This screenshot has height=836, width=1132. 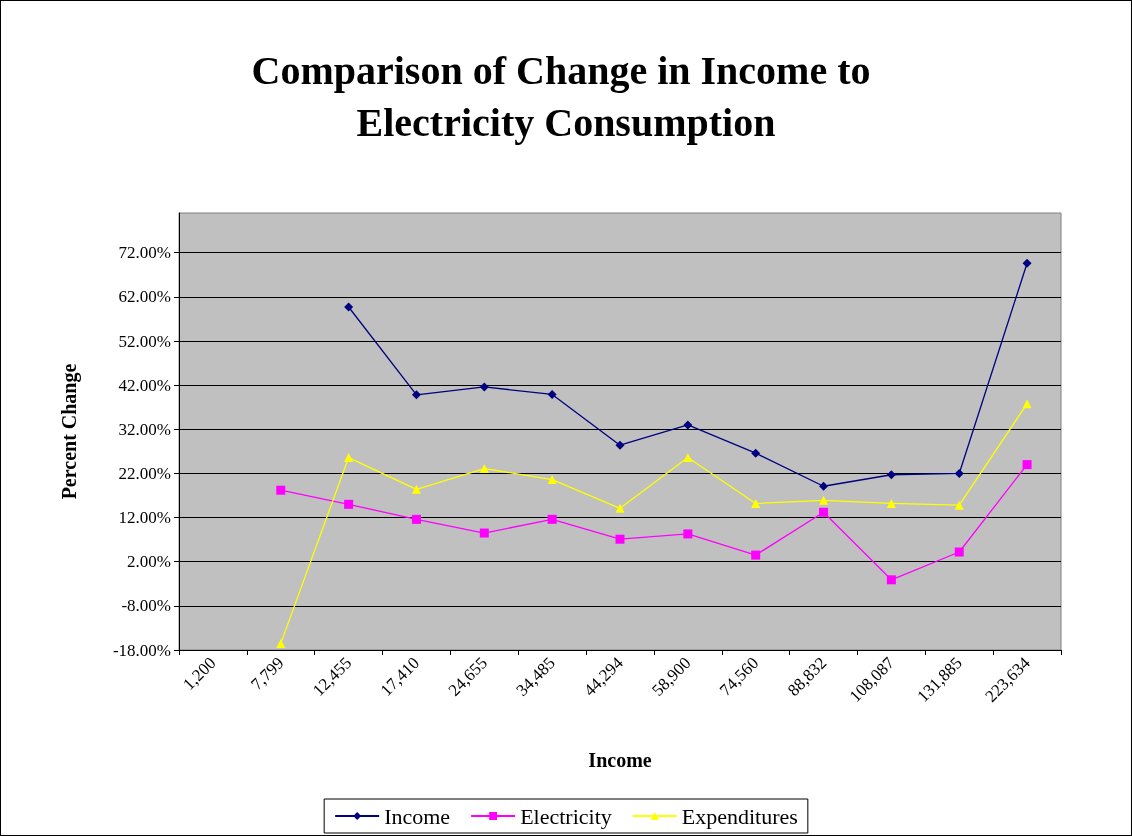 I want to click on y-tick-label: 42.00%, so click(x=144, y=385).